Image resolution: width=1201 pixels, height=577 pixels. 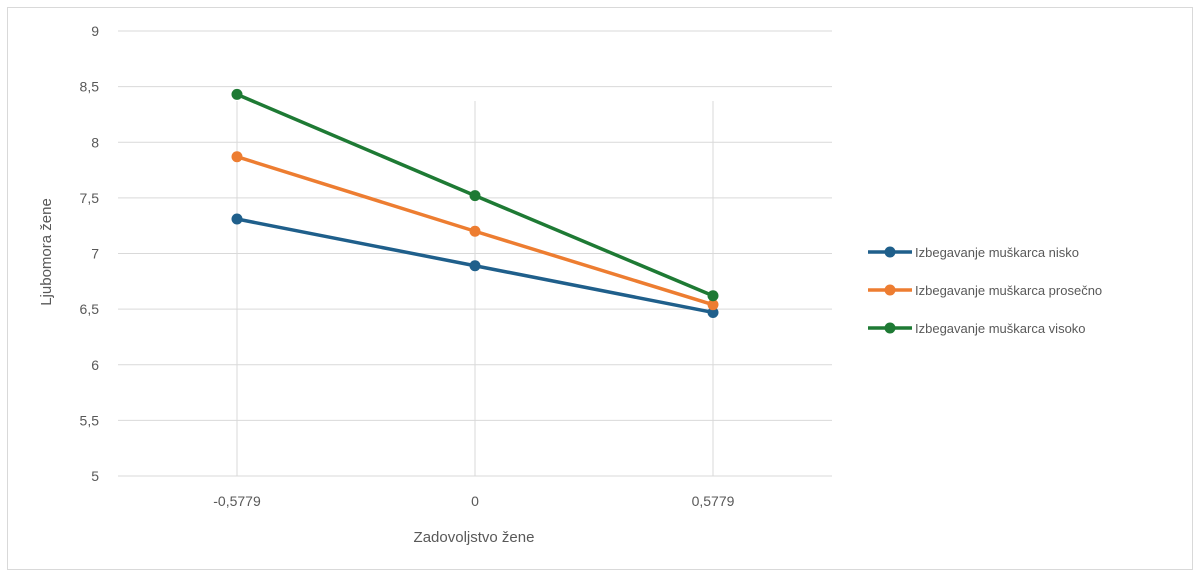 What do you see at coordinates (1008, 290) in the screenshot?
I see `legend-label: Izbegavanje muškarca prosečno` at bounding box center [1008, 290].